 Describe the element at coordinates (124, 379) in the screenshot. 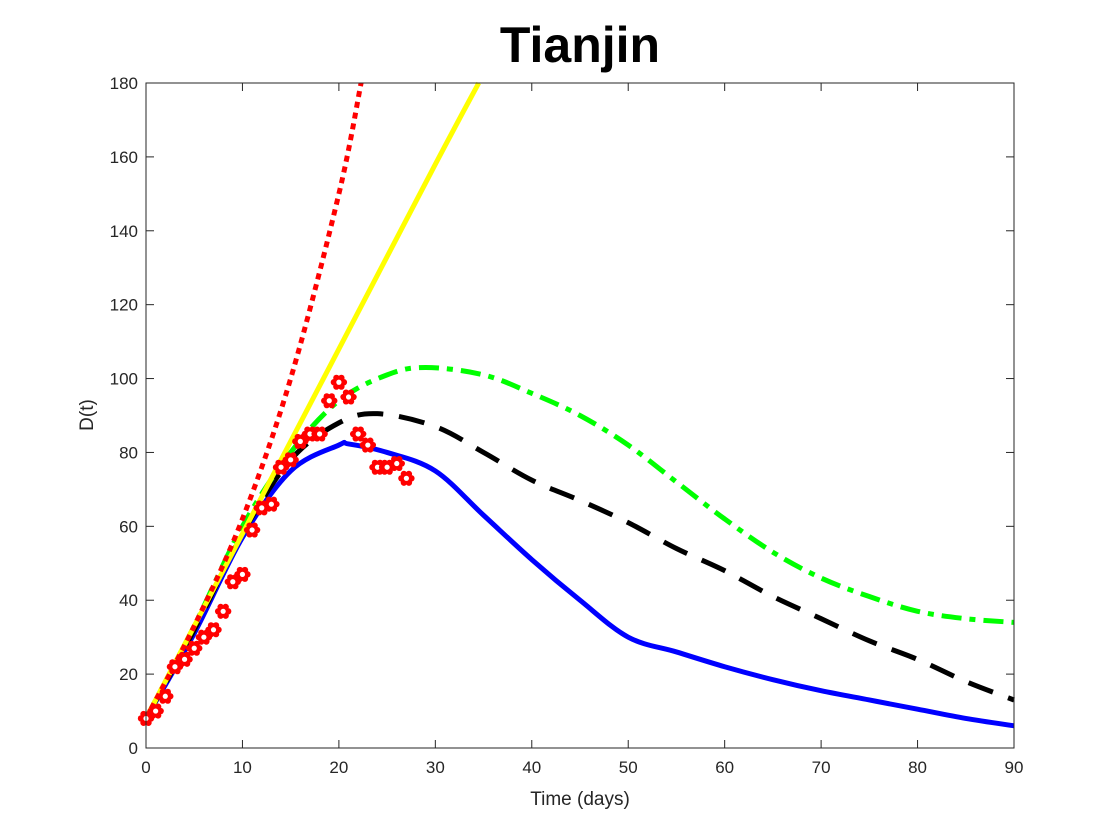

I see `y-tick-label: 100` at that location.